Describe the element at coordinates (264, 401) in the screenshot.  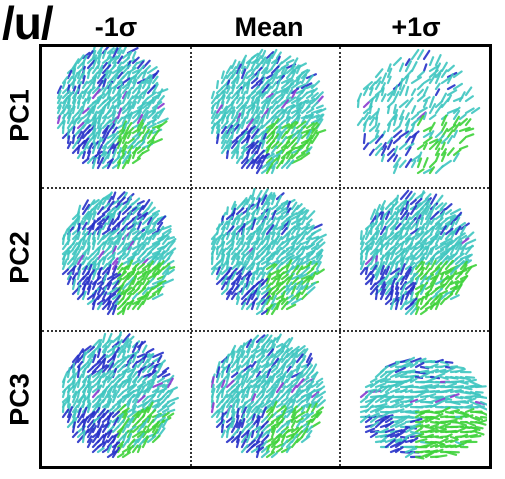
I see `vector-field-pc3-mean` at that location.